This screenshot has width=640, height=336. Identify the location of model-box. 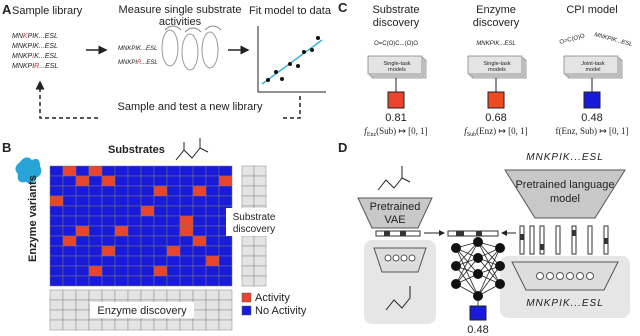
(591, 65).